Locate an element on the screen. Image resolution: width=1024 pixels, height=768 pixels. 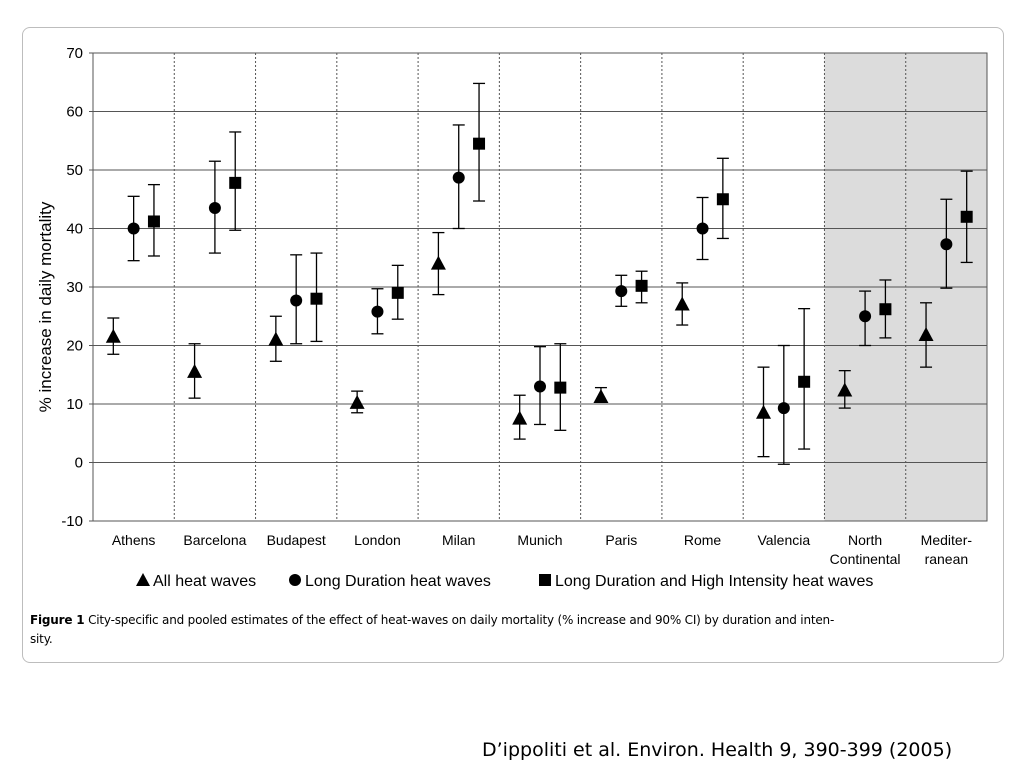
category-label: Milan is located at coordinates (458, 540).